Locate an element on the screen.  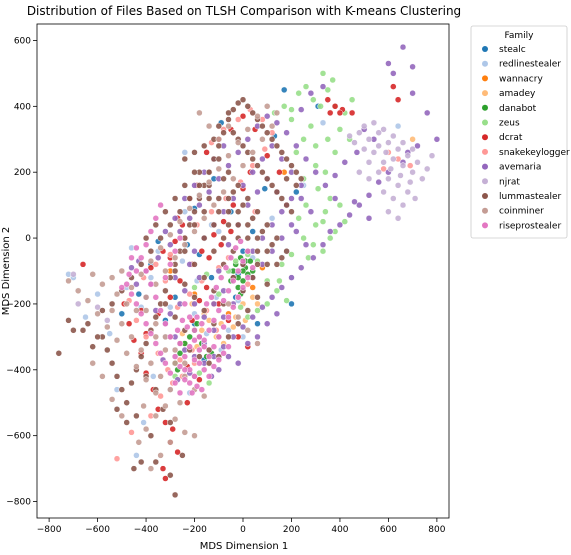
legend-label-riseprostealer: riseprostealer is located at coordinates (530, 226).